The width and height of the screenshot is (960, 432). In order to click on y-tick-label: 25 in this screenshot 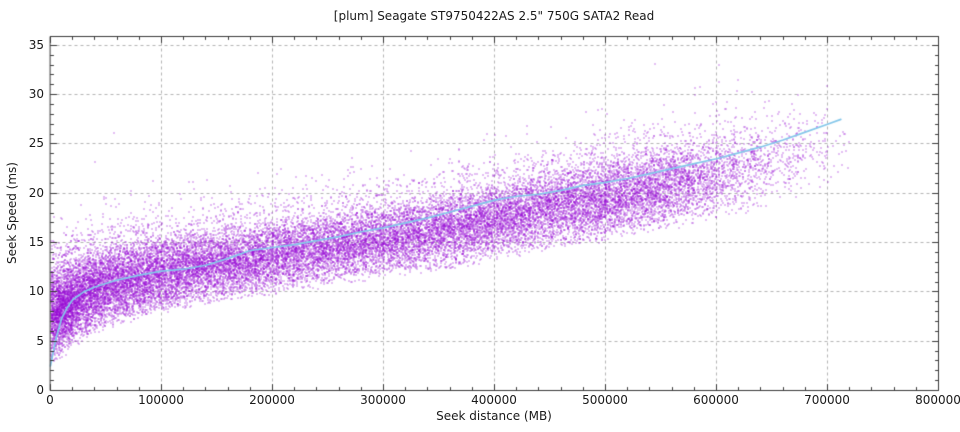, I will do `click(36, 143)`.